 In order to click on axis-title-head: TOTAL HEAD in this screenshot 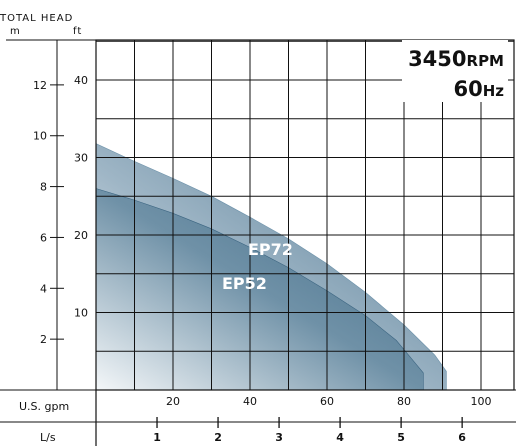, I will do `click(36, 18)`.